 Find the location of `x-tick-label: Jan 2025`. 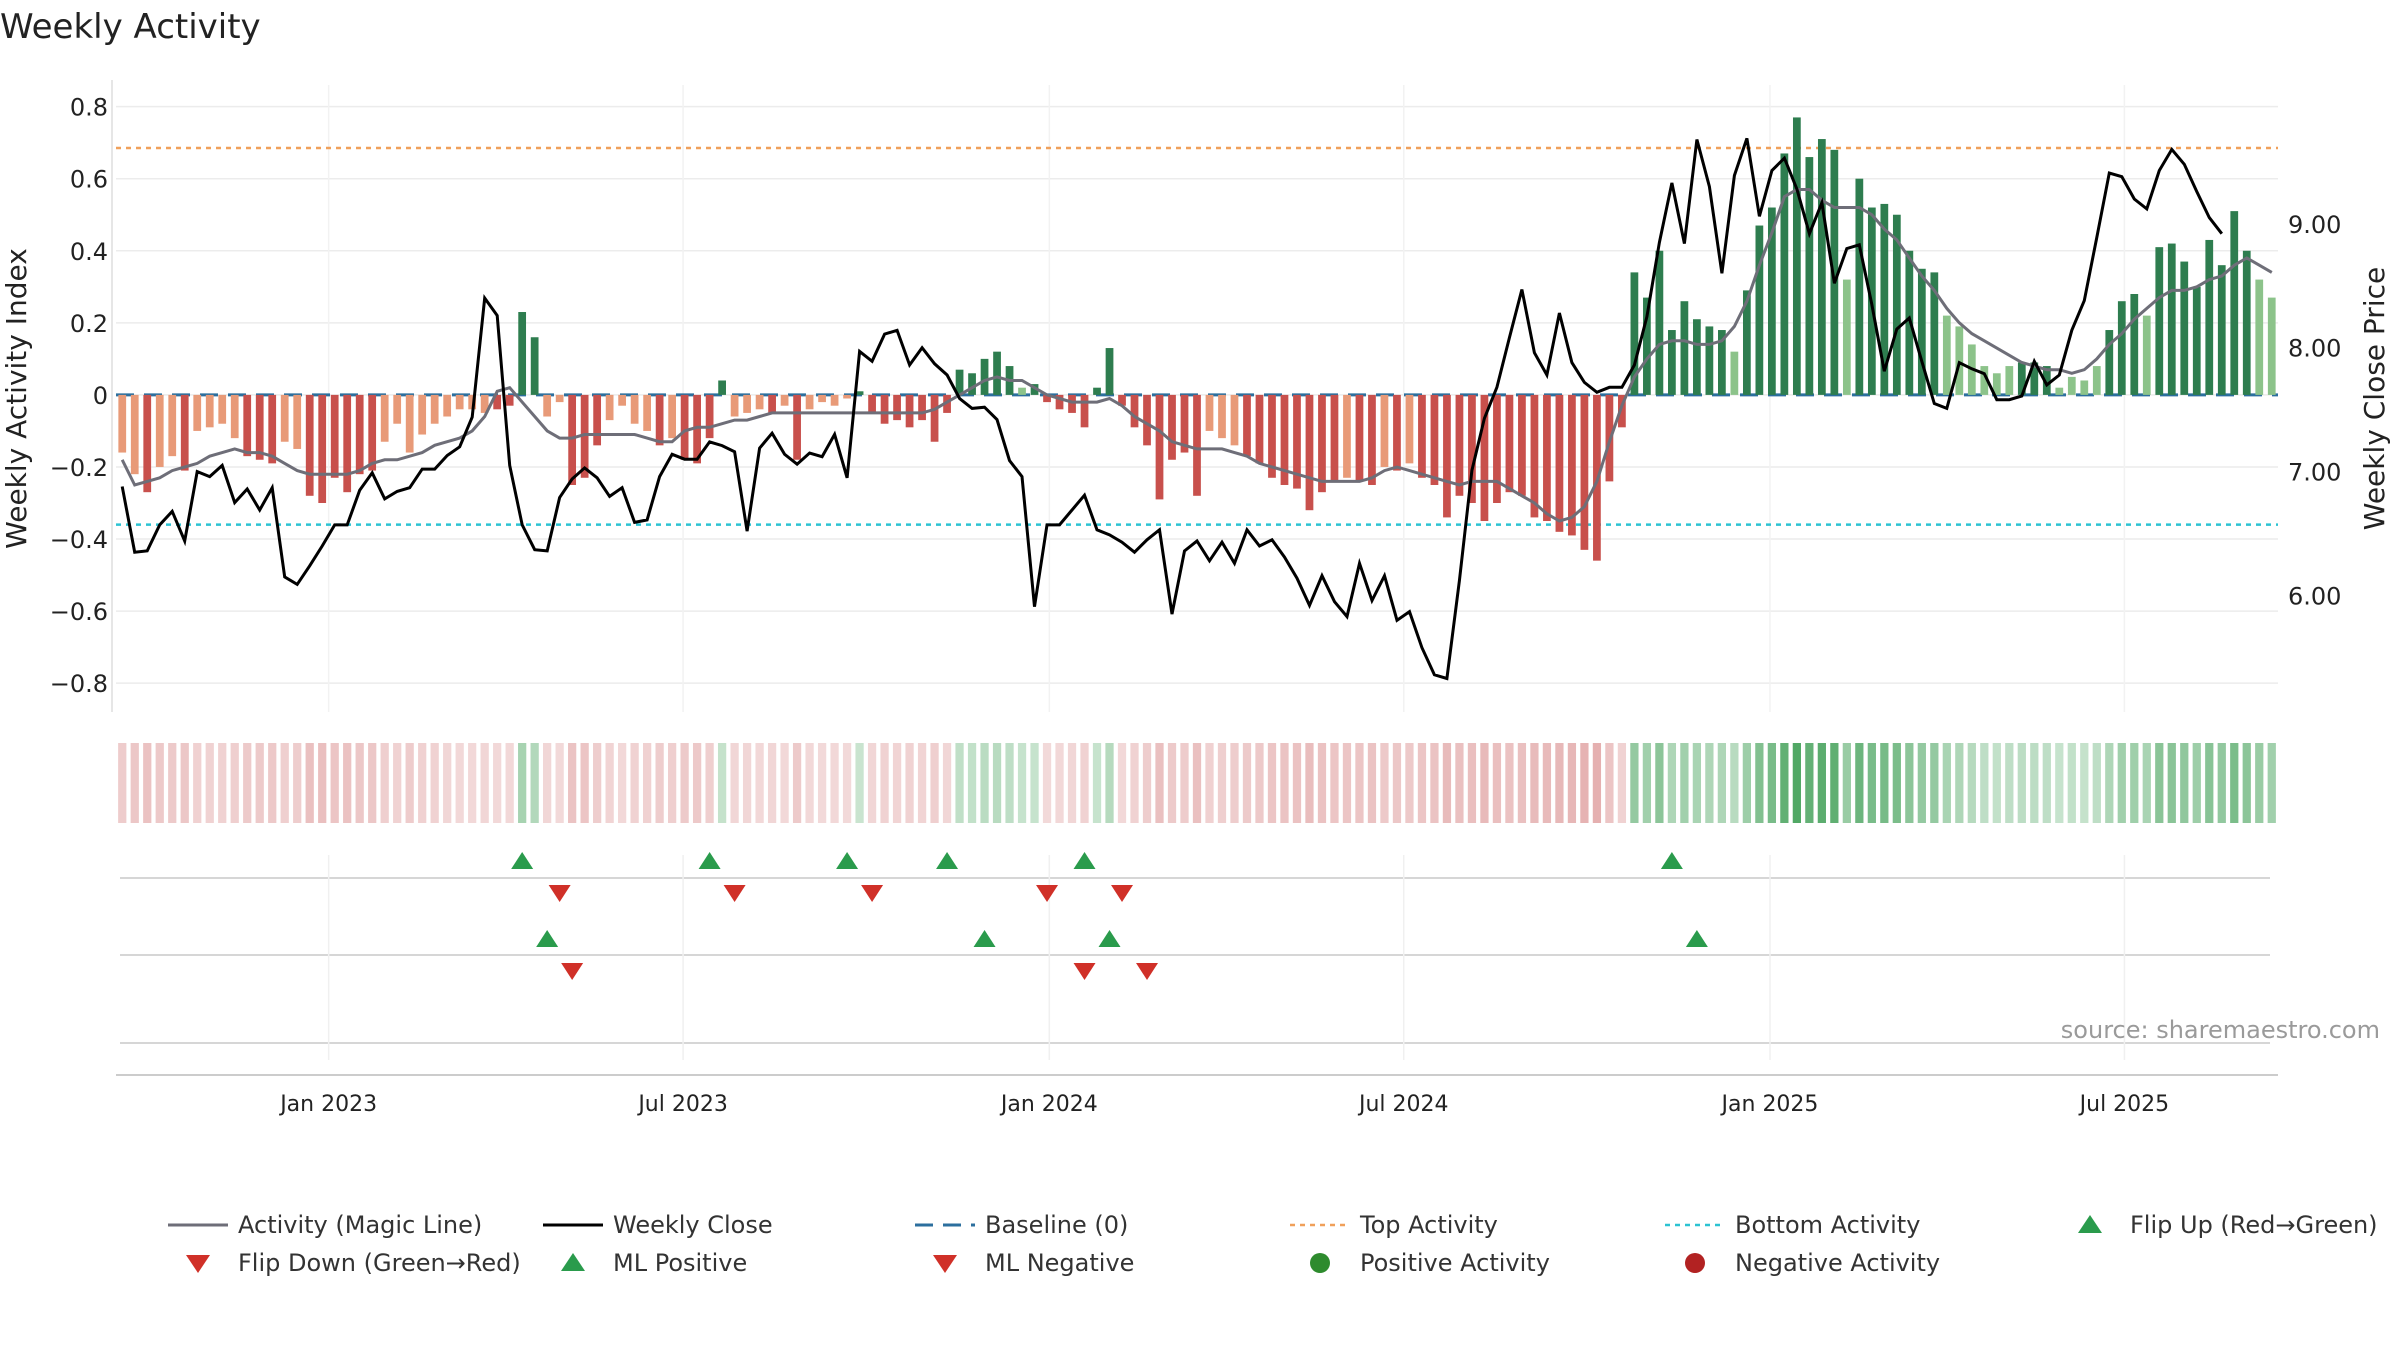

x-tick-label: Jan 2025 is located at coordinates (1769, 1104).